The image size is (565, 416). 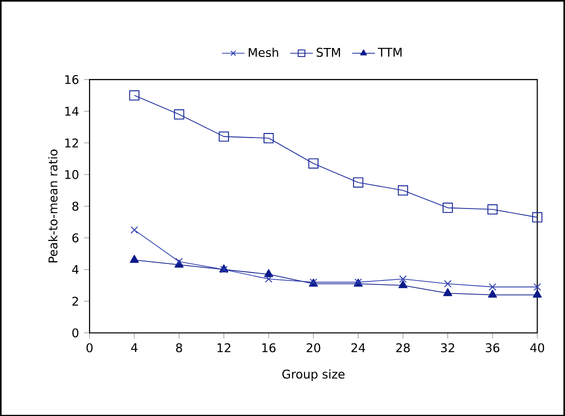 I want to click on x-tick-label: 24, so click(x=358, y=347).